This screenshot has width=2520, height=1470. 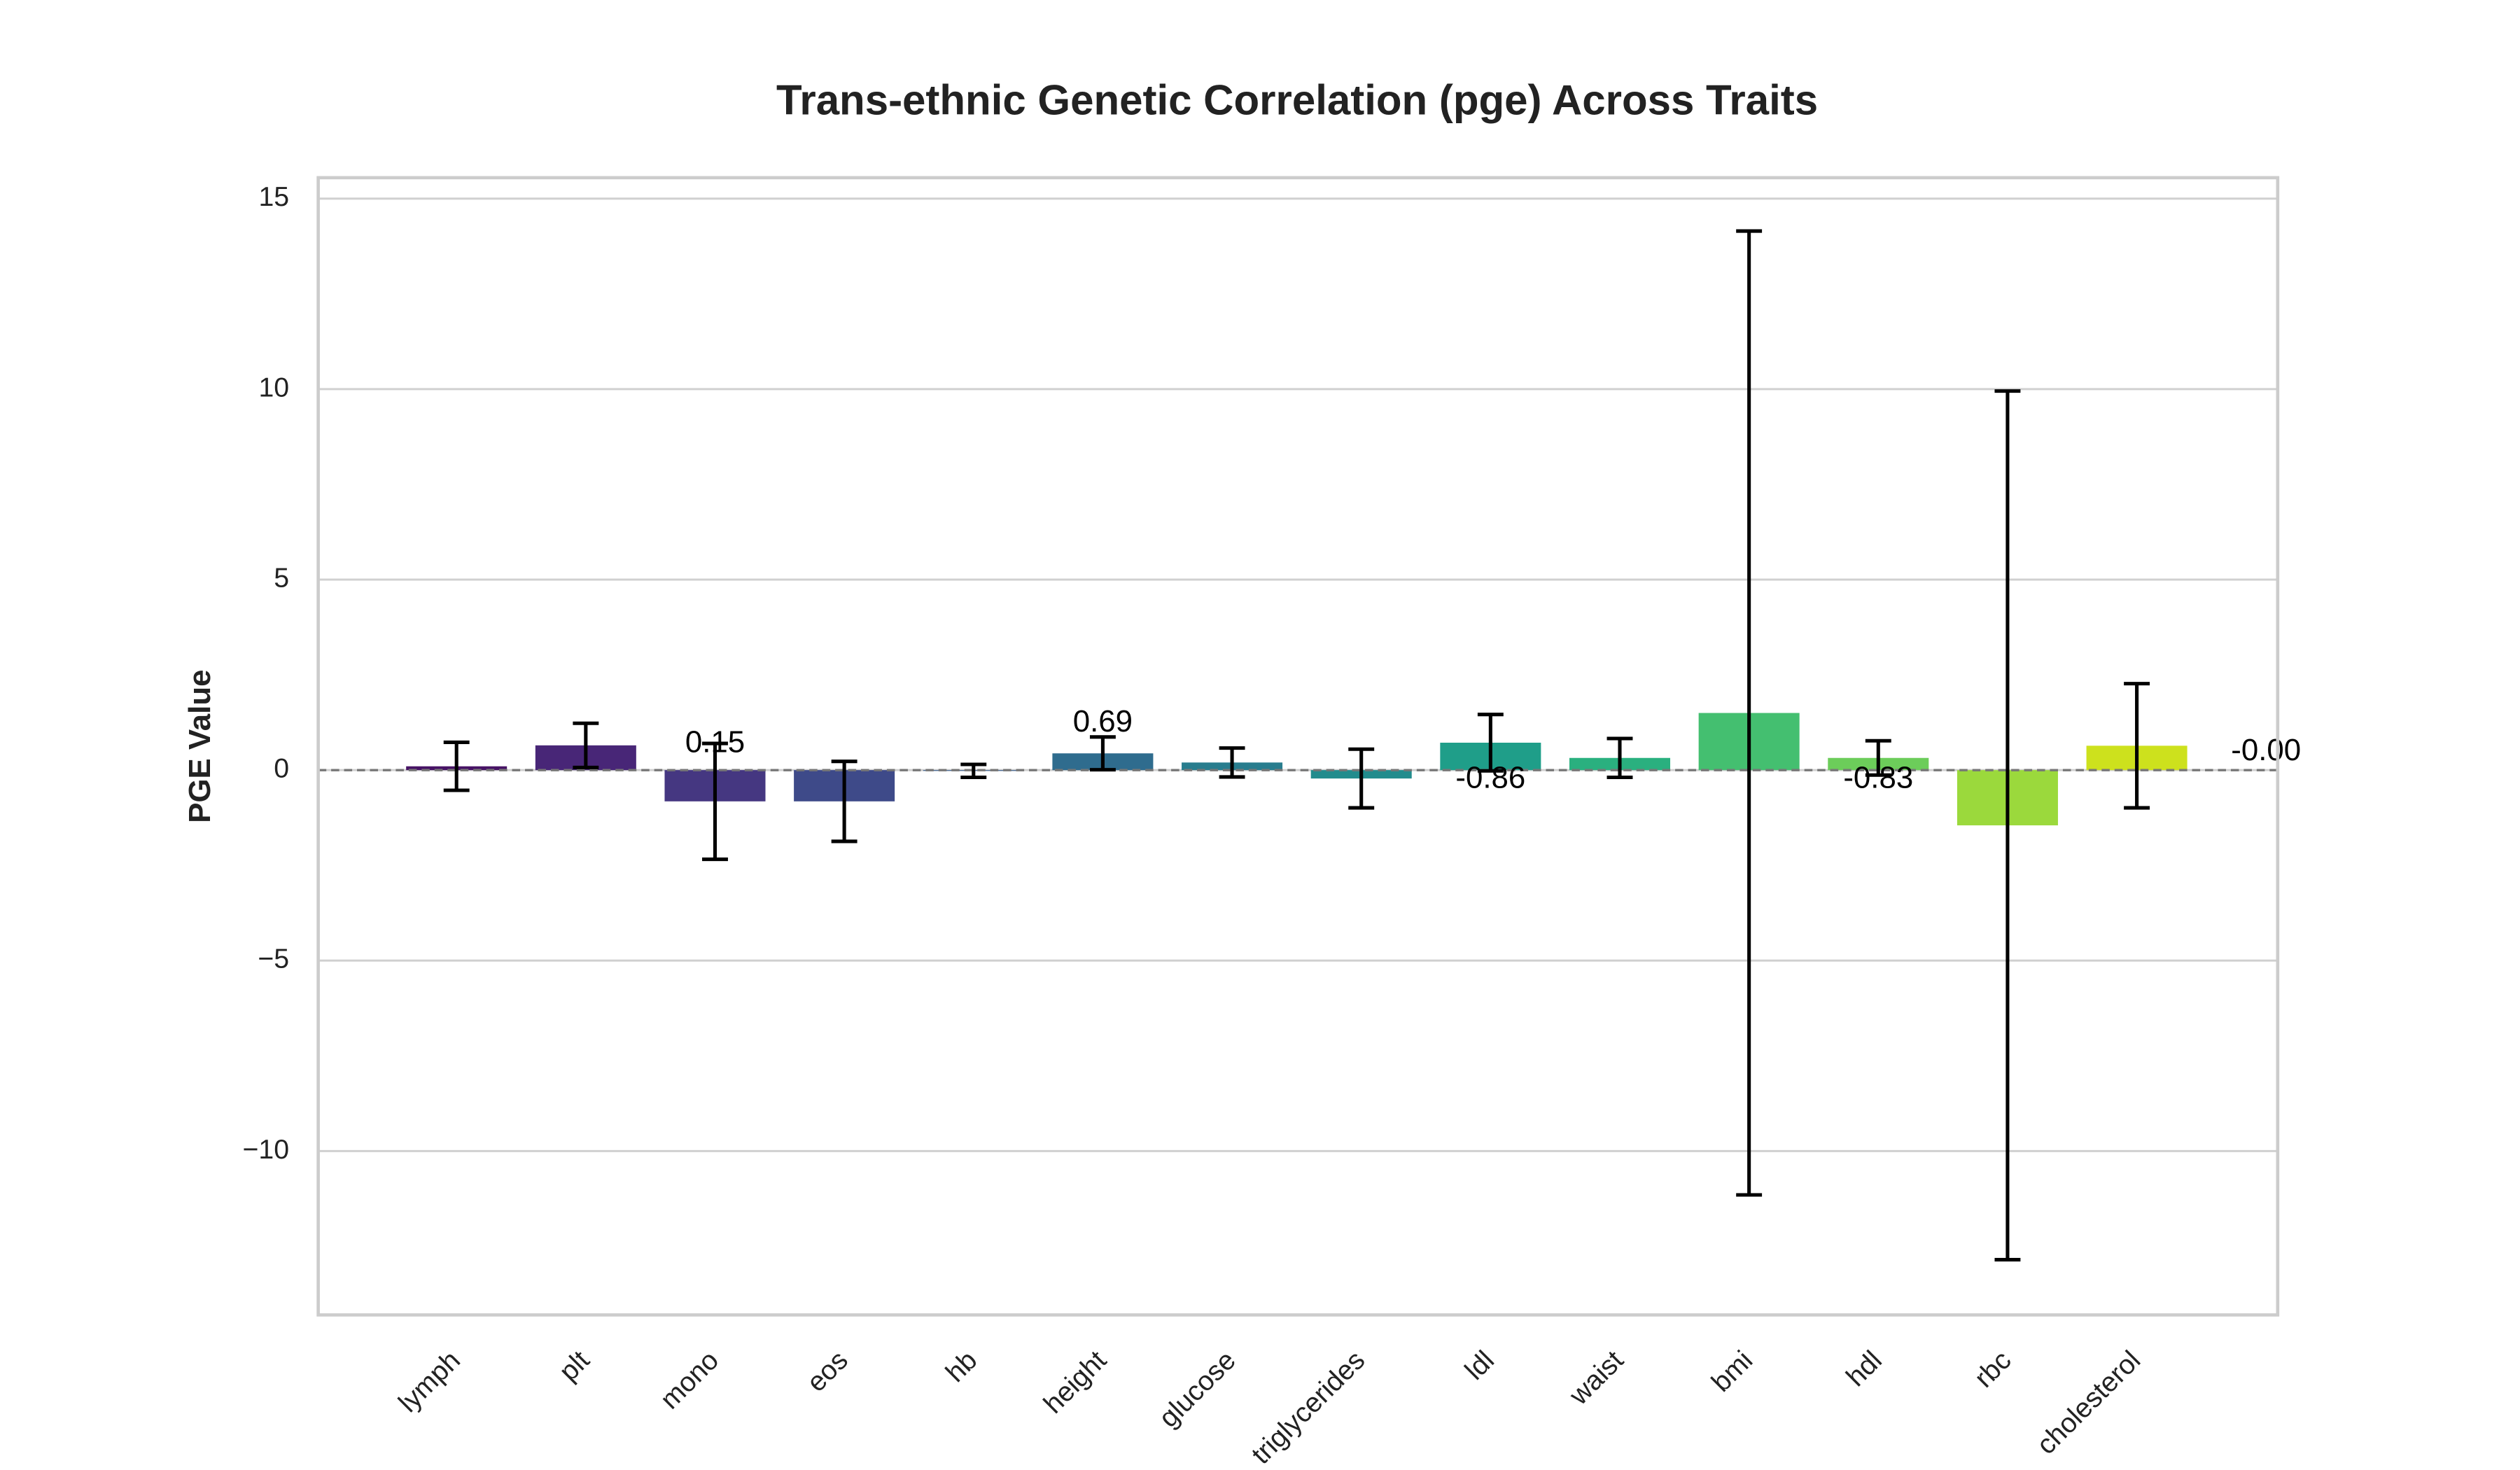 I want to click on x-tick-label: hb, so click(x=961, y=1366).